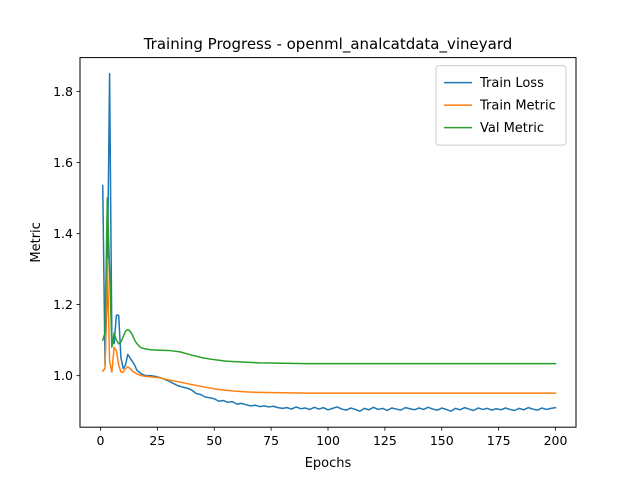 This screenshot has height=480, width=640. I want to click on legend-box, so click(501, 105).